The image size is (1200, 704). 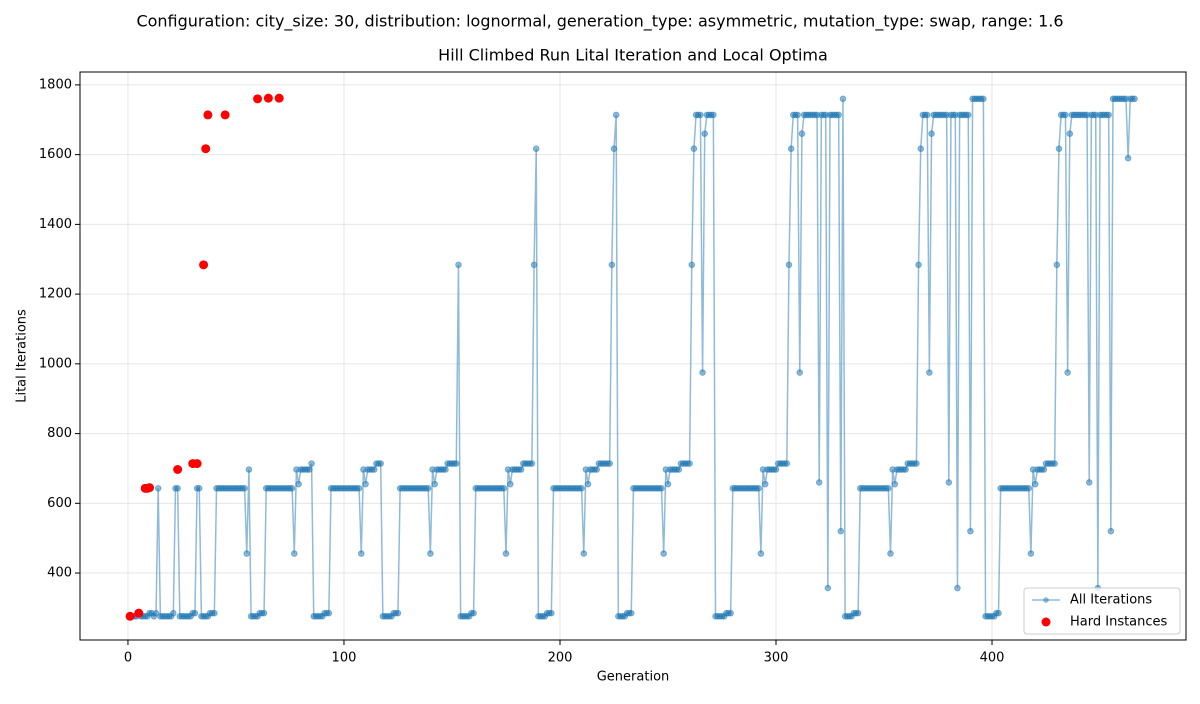 I want to click on x-tick-label: 200, so click(x=560, y=658).